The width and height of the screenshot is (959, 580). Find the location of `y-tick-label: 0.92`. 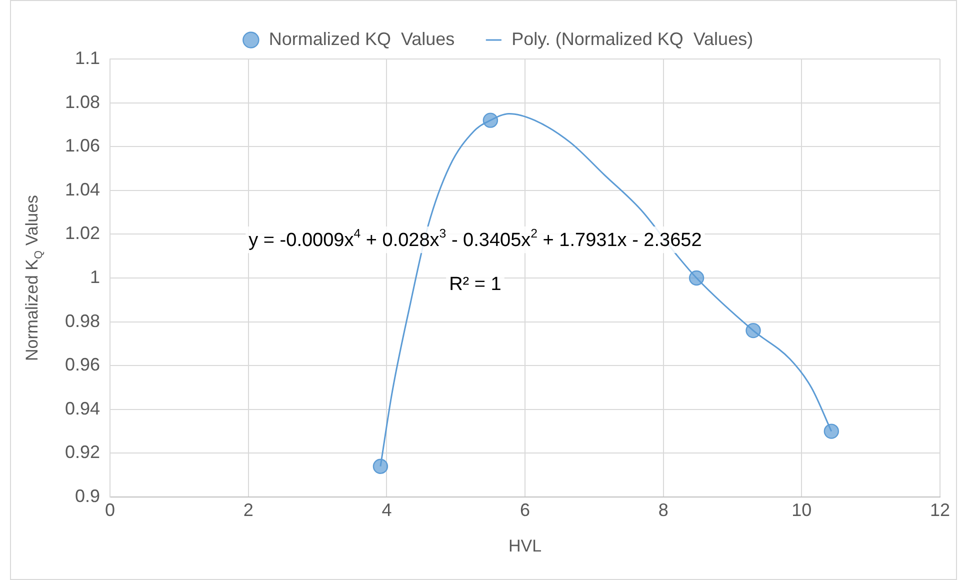

y-tick-label: 0.92 is located at coordinates (82, 452).